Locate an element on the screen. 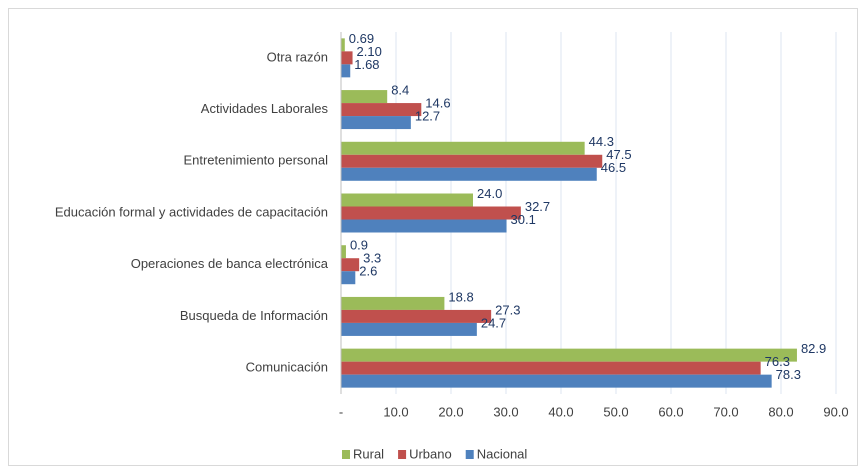  data-label: 76.3 is located at coordinates (777, 361).